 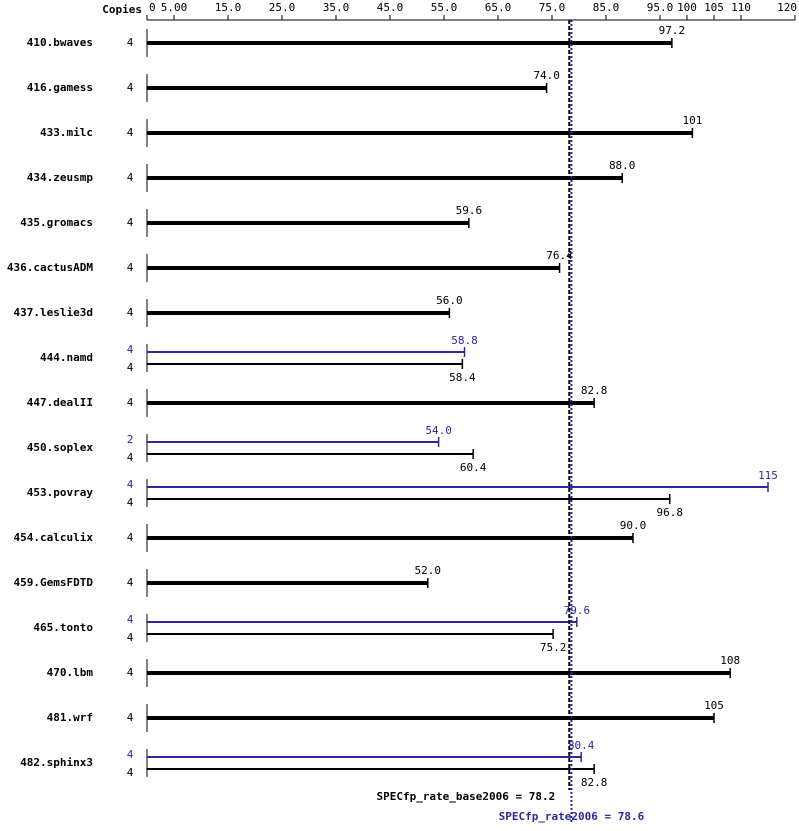 What do you see at coordinates (428, 570) in the screenshot?
I see `value-label: 52.0` at bounding box center [428, 570].